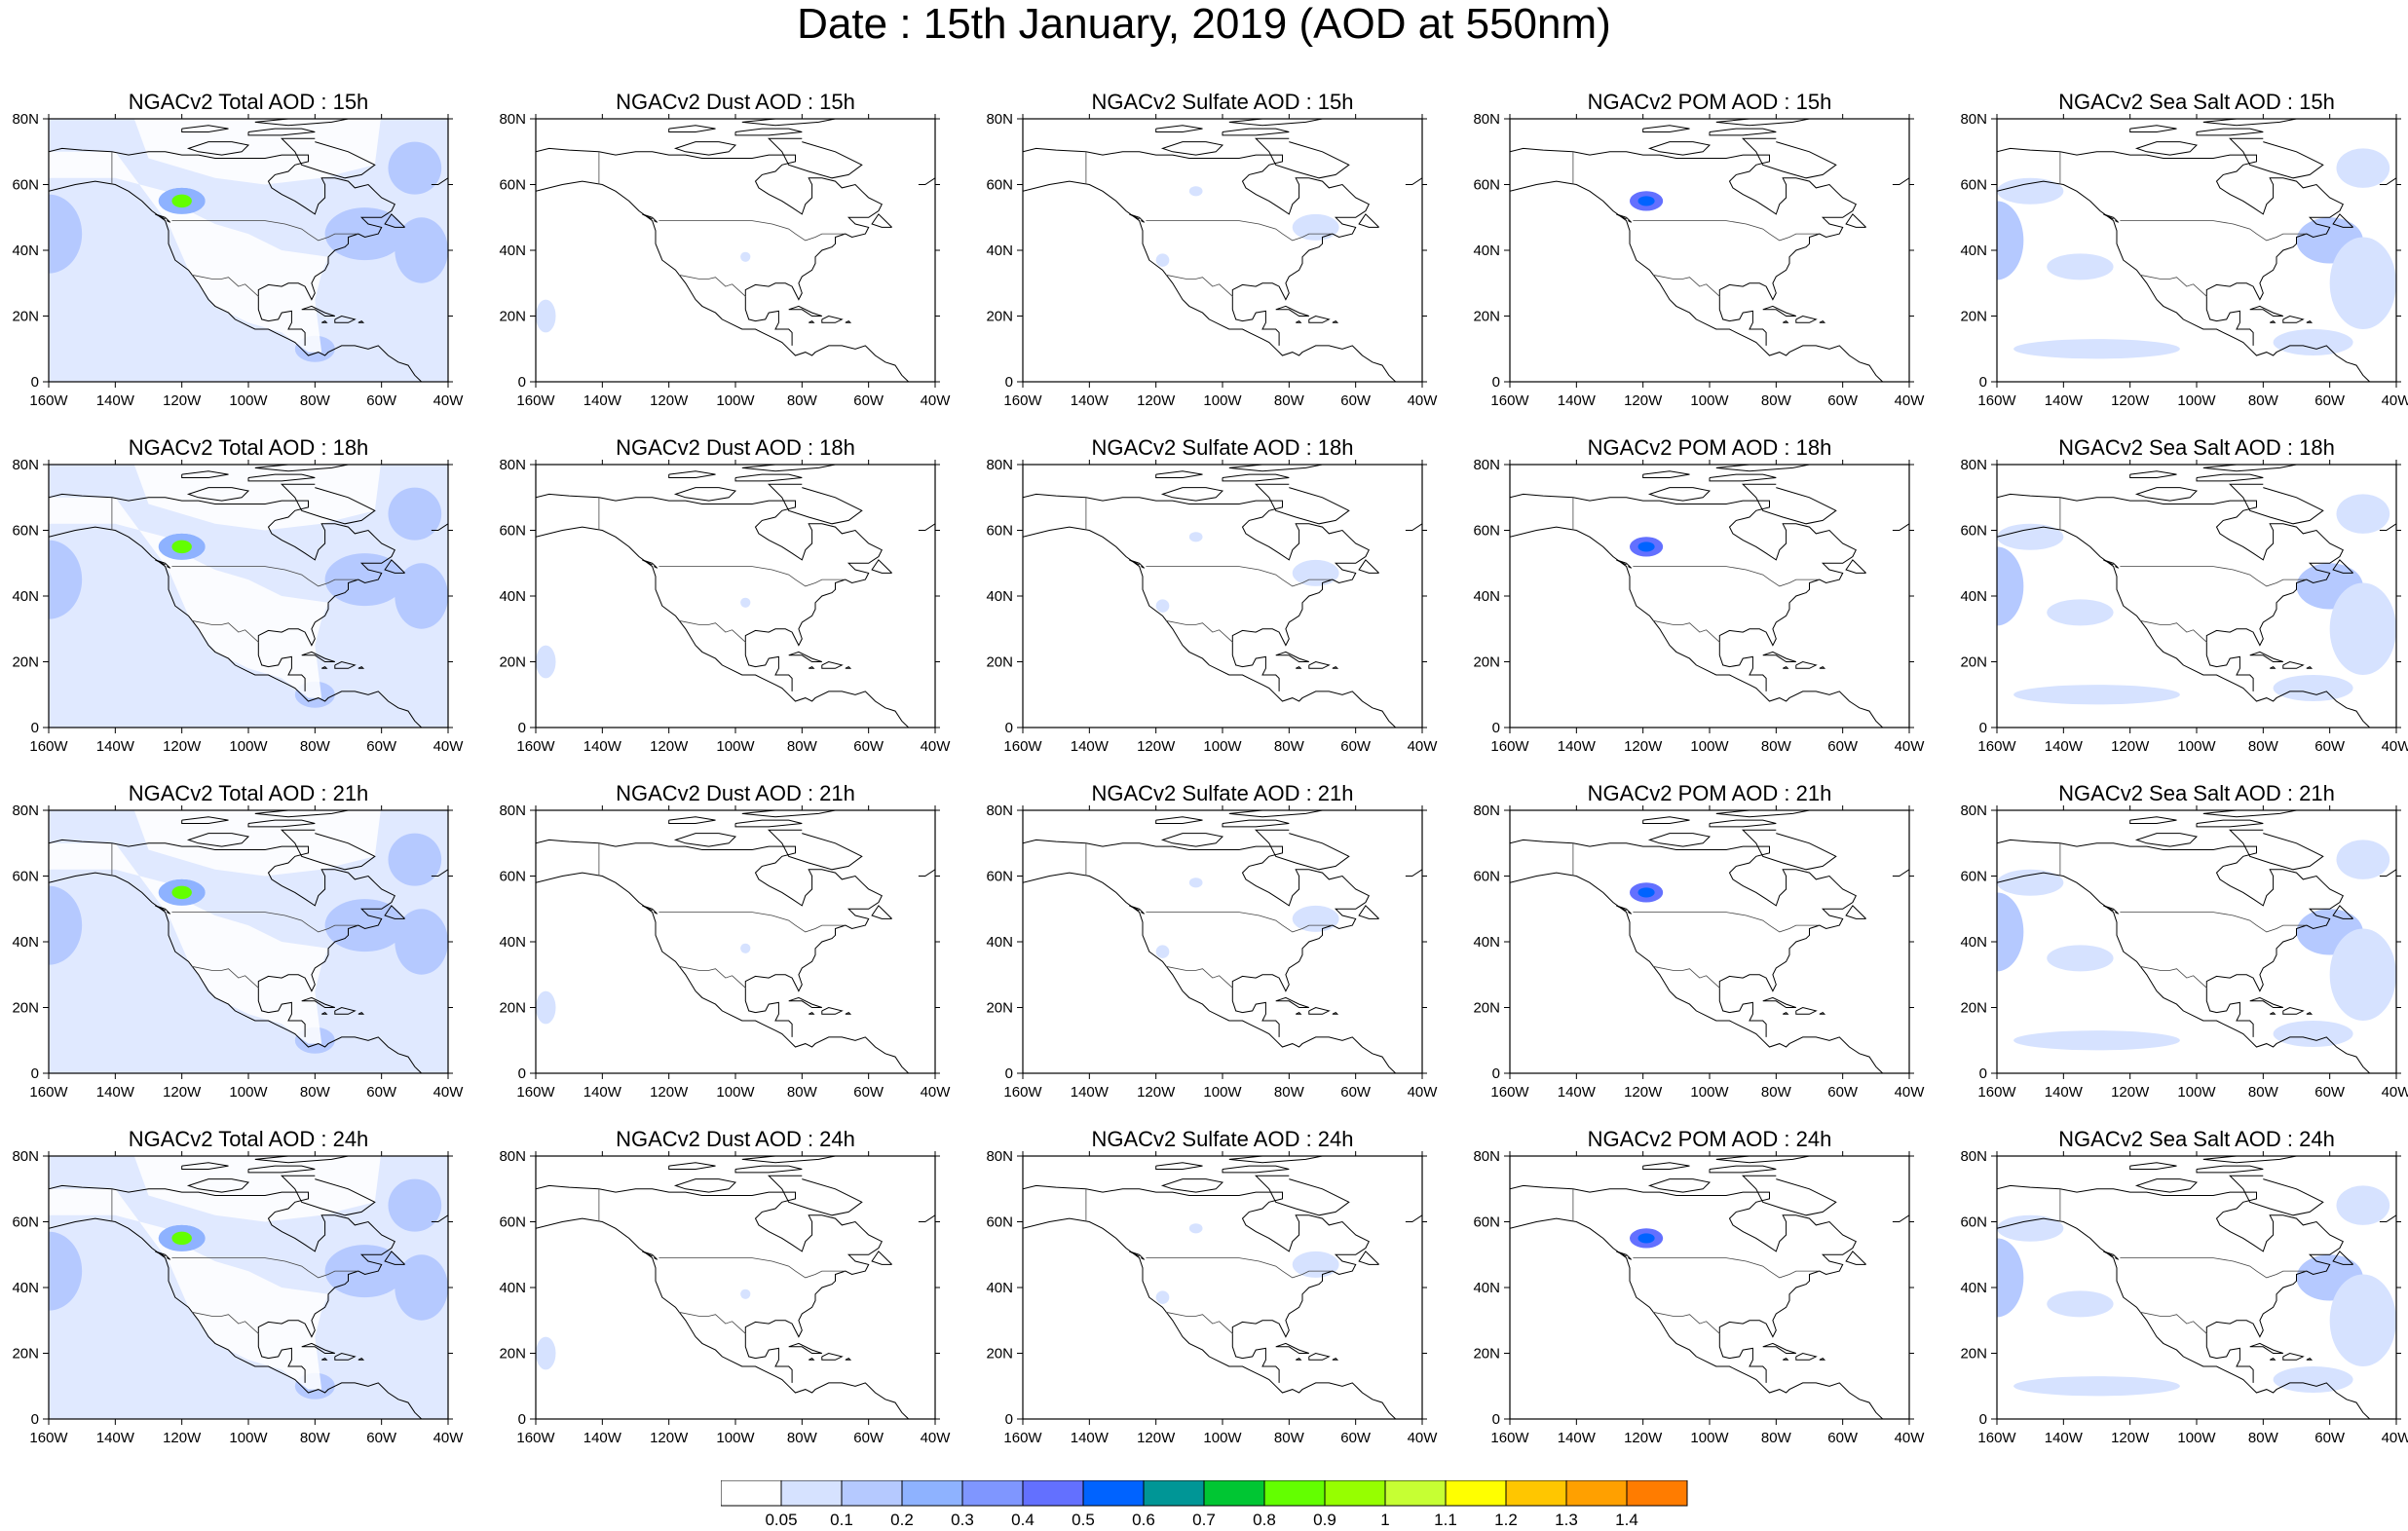 This screenshot has height=1531, width=2408. I want to click on panel-title: NGACv2 Dust AOD : 21h, so click(735, 793).